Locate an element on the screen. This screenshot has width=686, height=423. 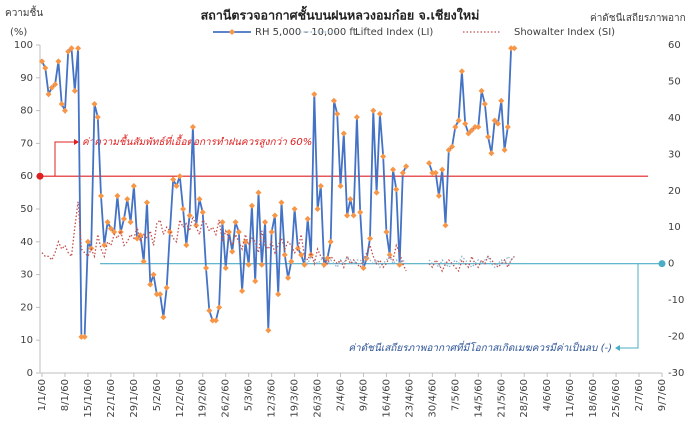
y2-tick-label: 60 is located at coordinates (674, 45).